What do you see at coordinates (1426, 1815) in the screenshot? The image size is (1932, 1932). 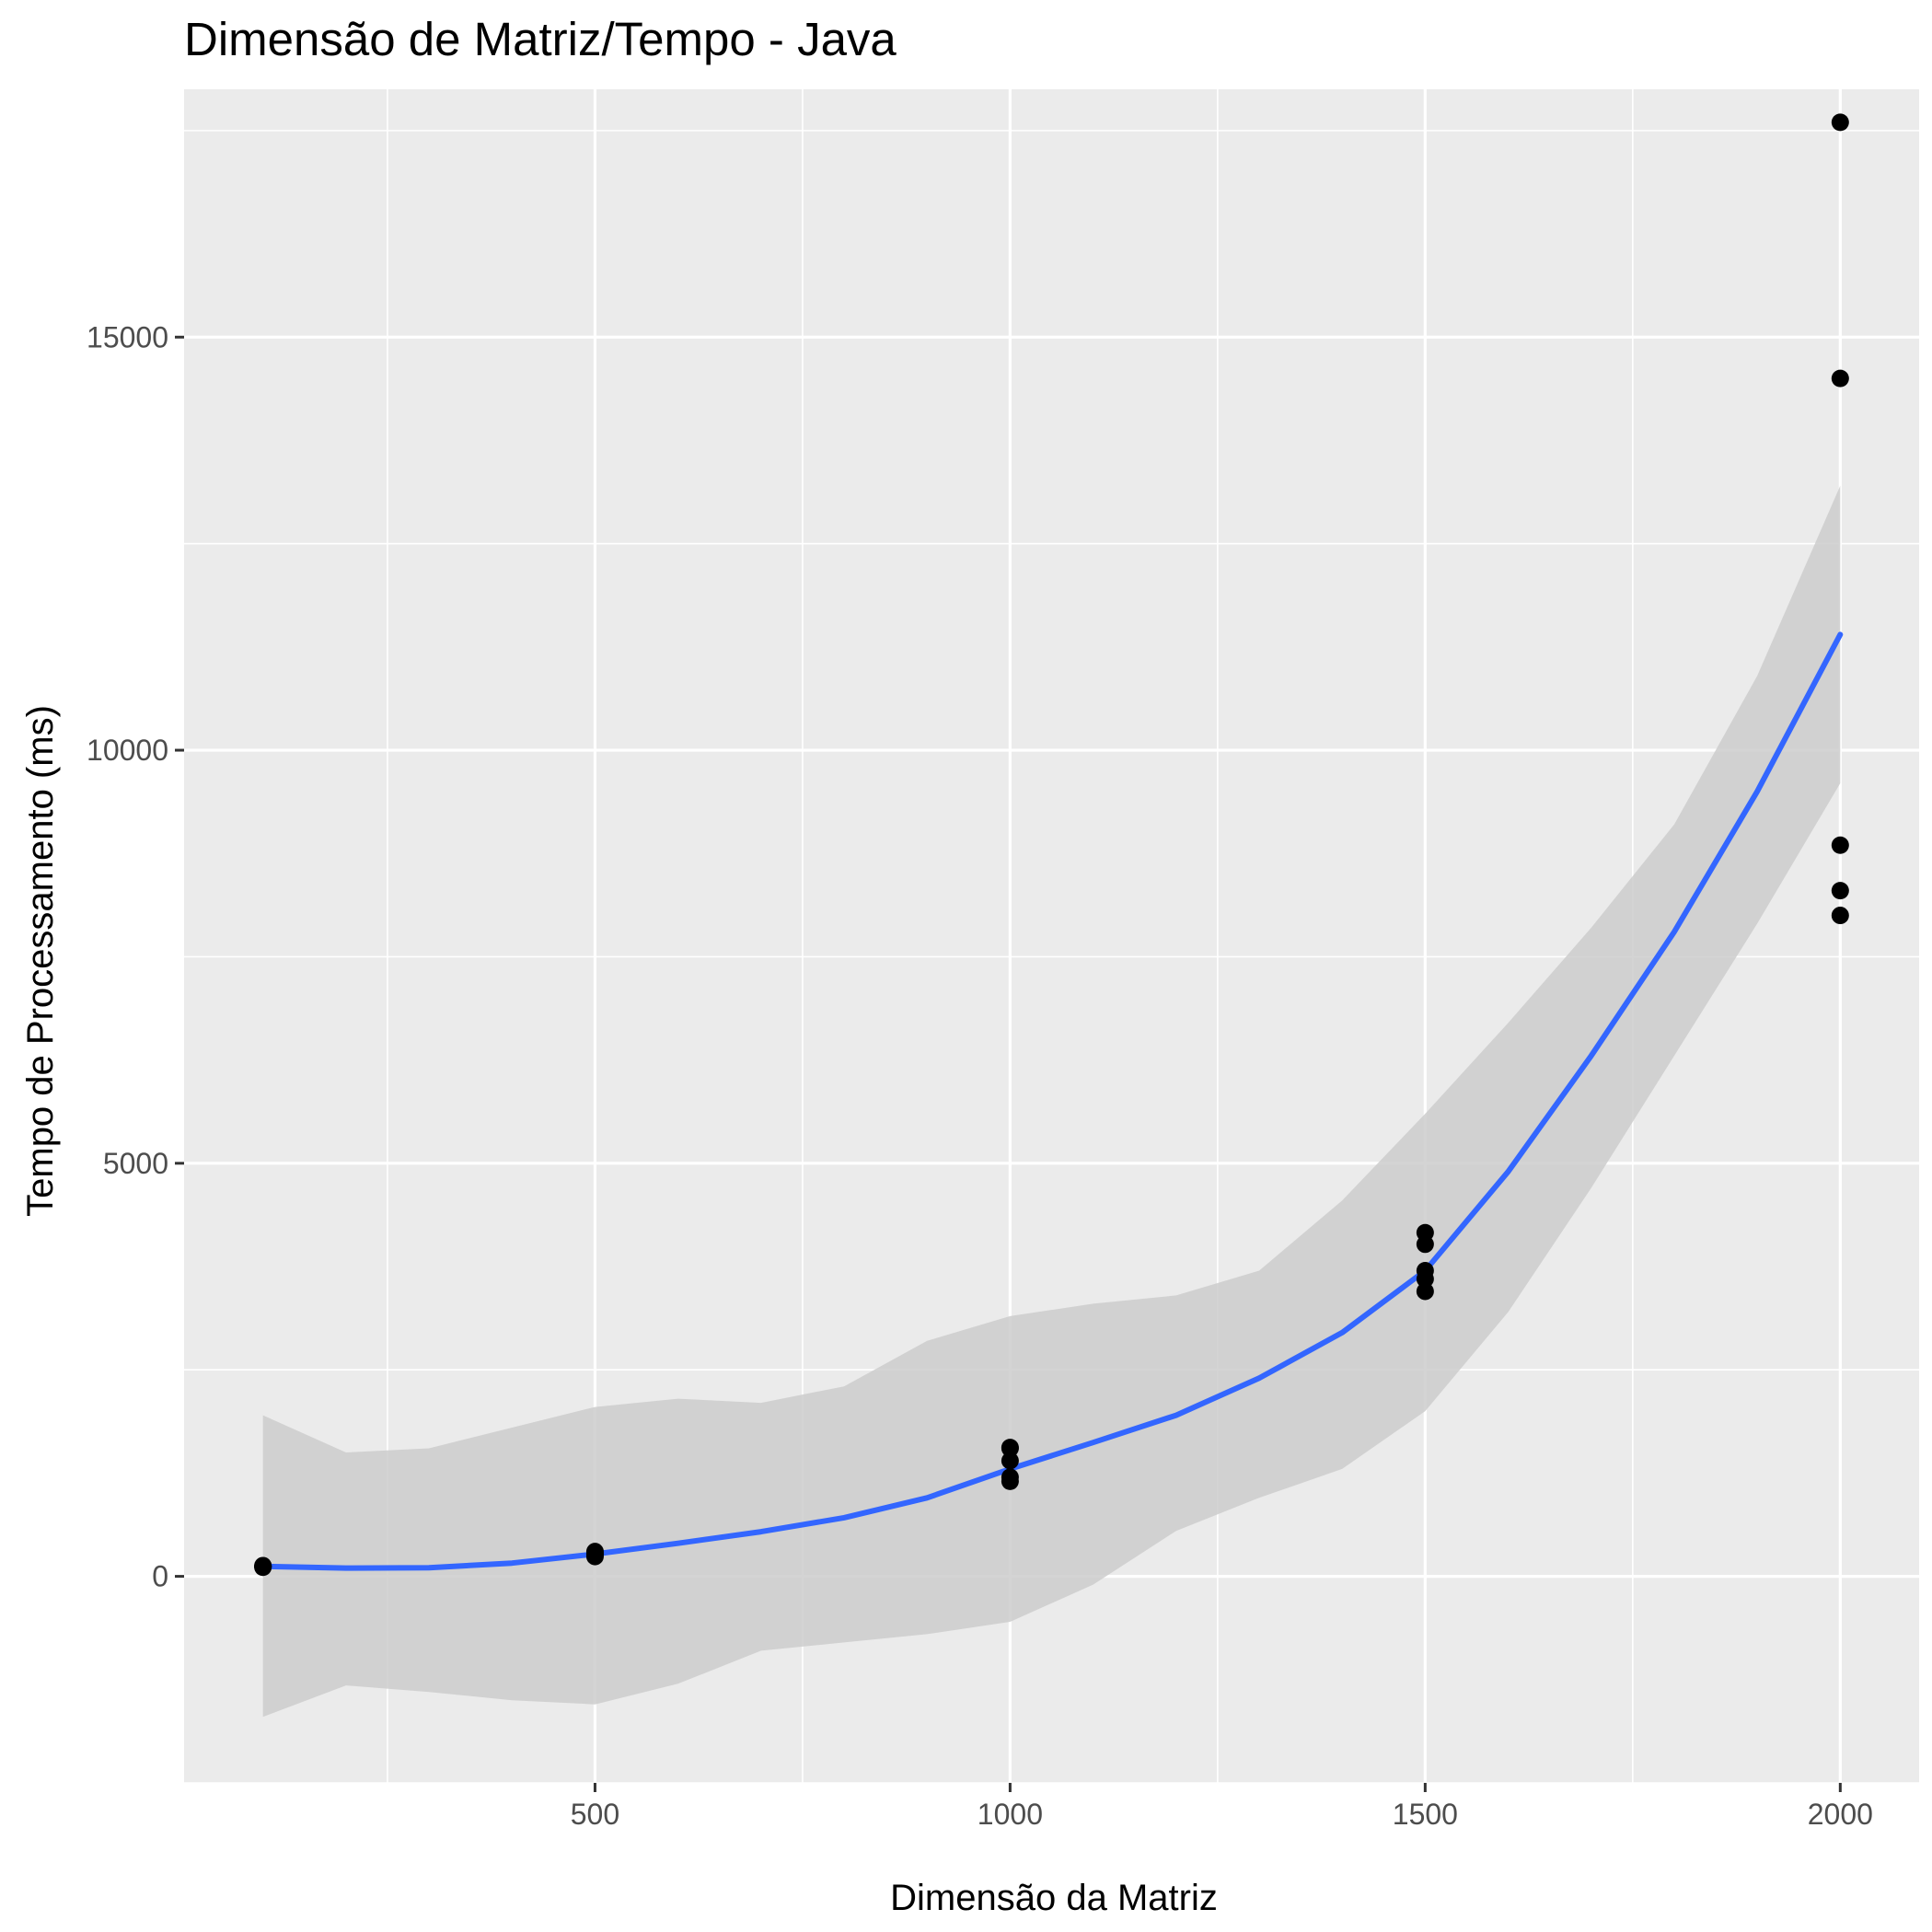 I see `x-tick-label: 1500` at bounding box center [1426, 1815].